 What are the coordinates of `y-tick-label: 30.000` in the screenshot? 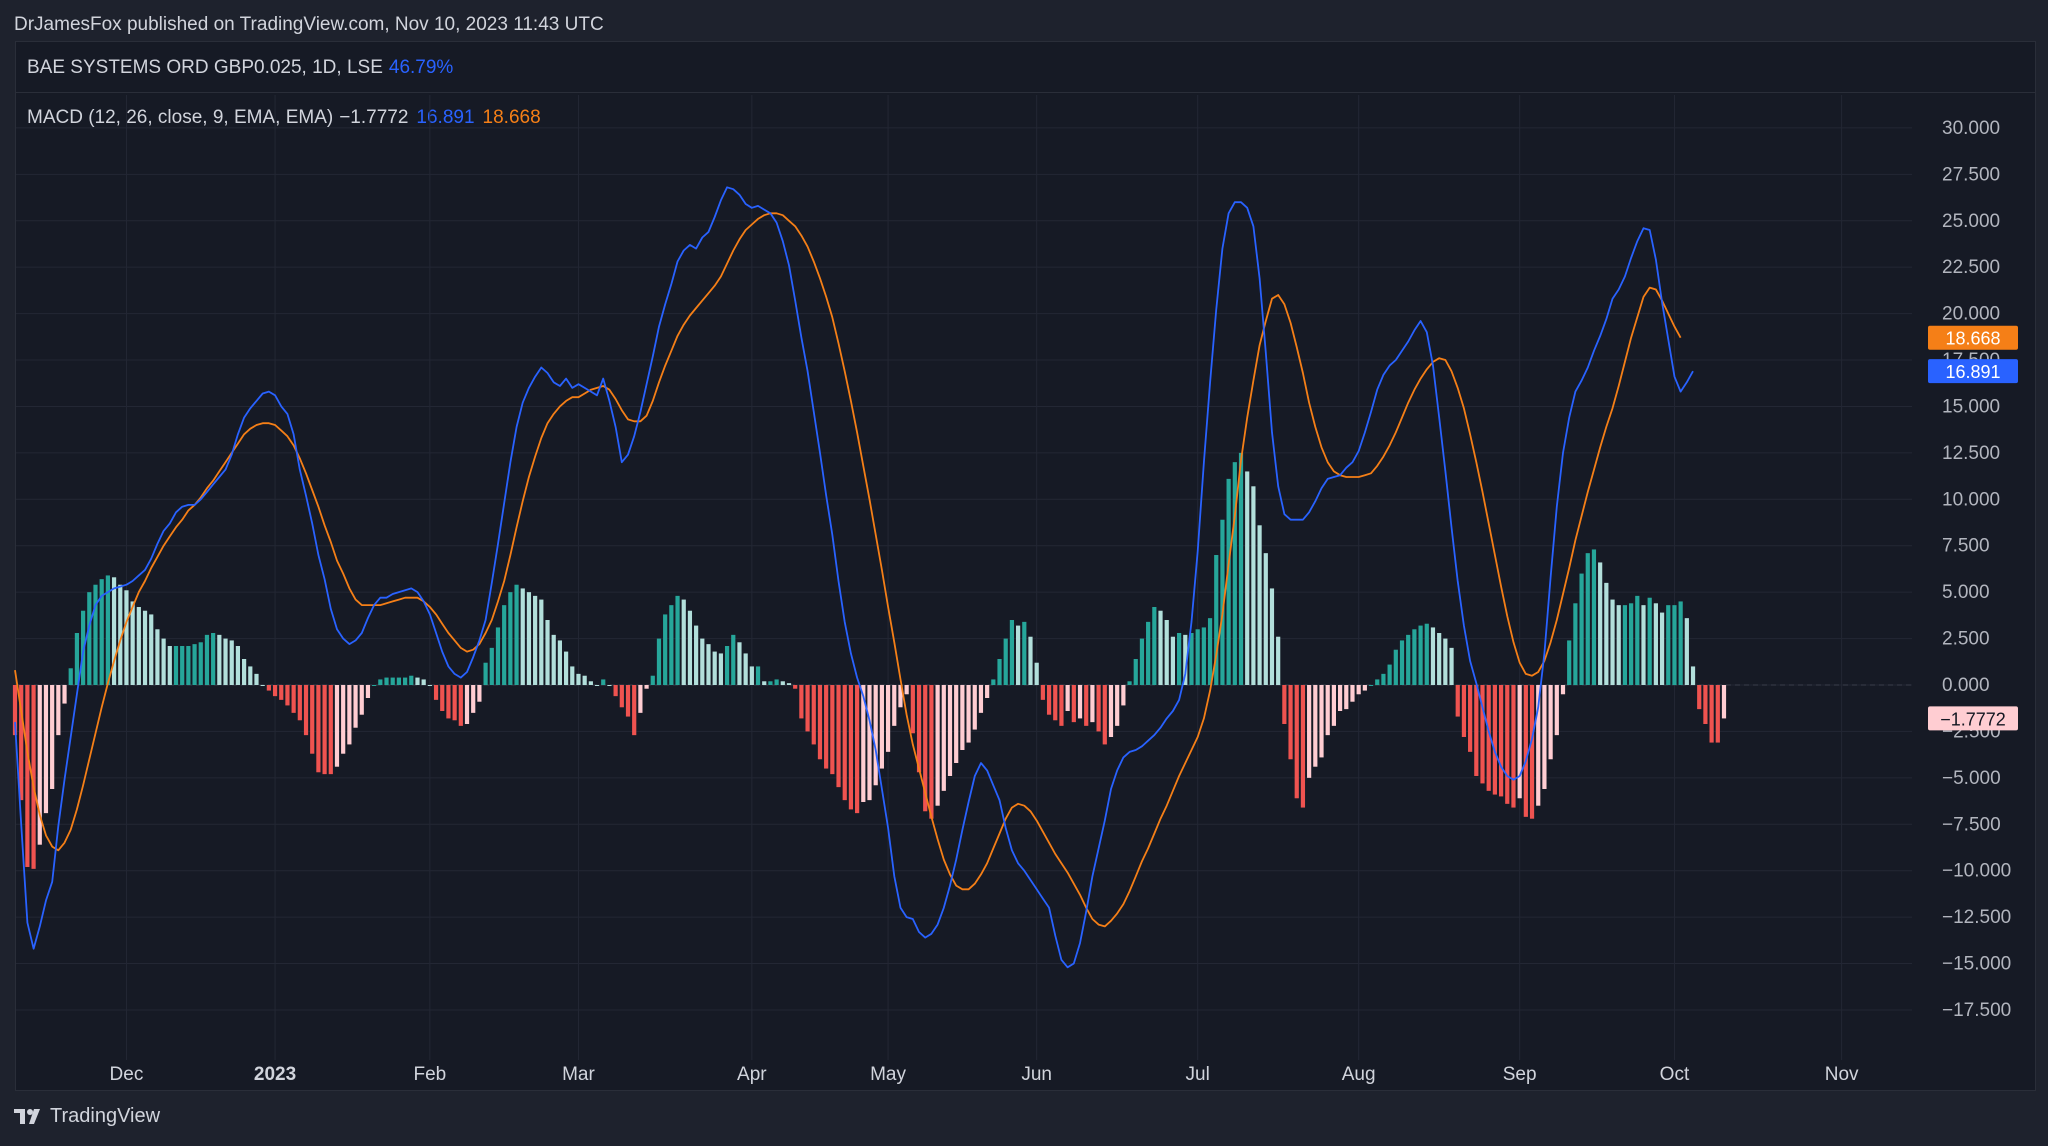 It's located at (1971, 128).